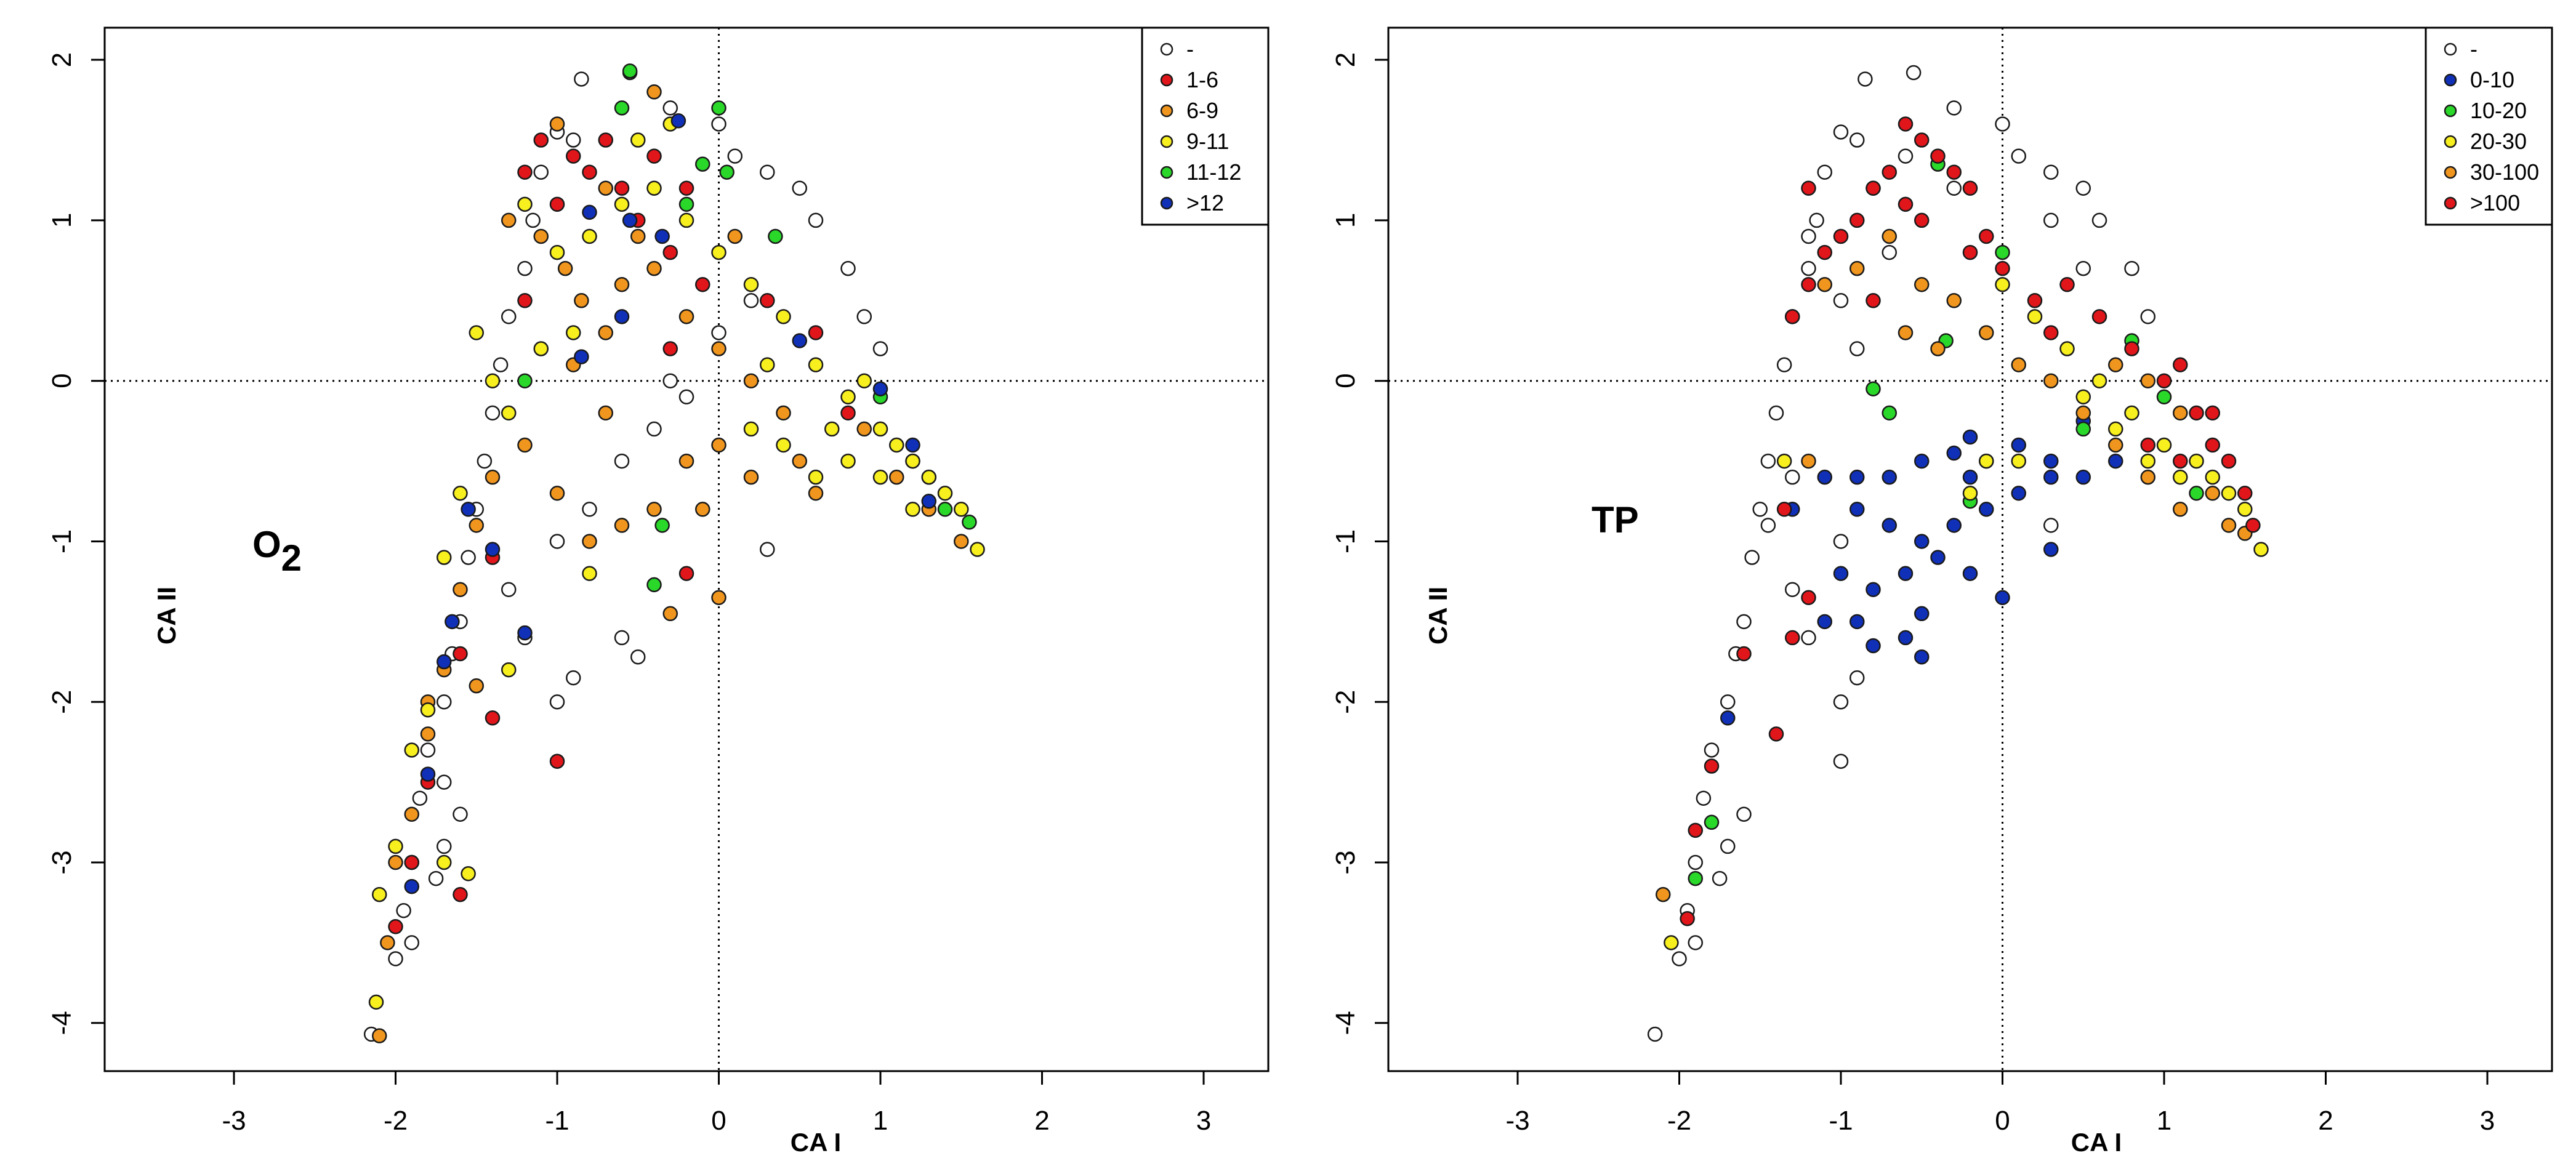  What do you see at coordinates (1437, 616) in the screenshot?
I see `y-axis-title-tp: CA II` at bounding box center [1437, 616].